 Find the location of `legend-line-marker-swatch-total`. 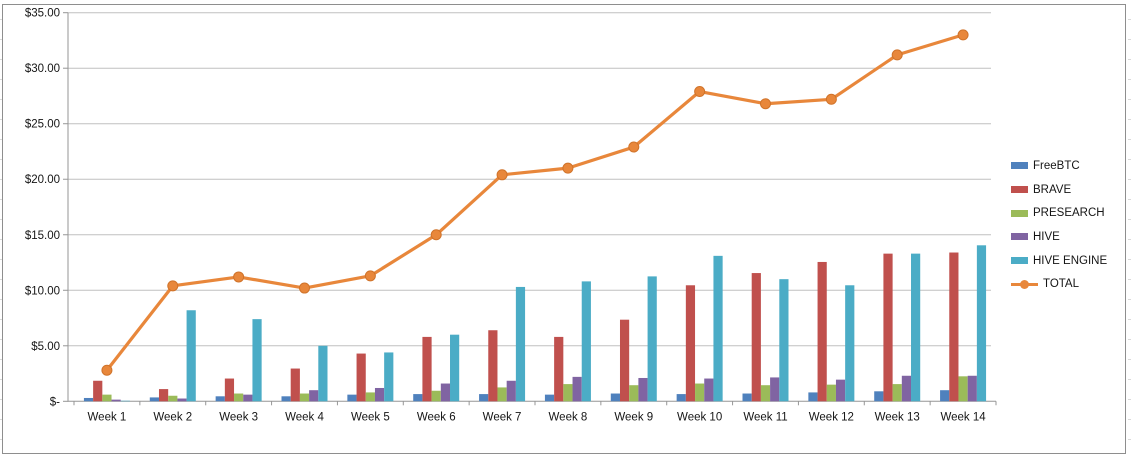

legend-line-marker-swatch-total is located at coordinates (1024, 284).